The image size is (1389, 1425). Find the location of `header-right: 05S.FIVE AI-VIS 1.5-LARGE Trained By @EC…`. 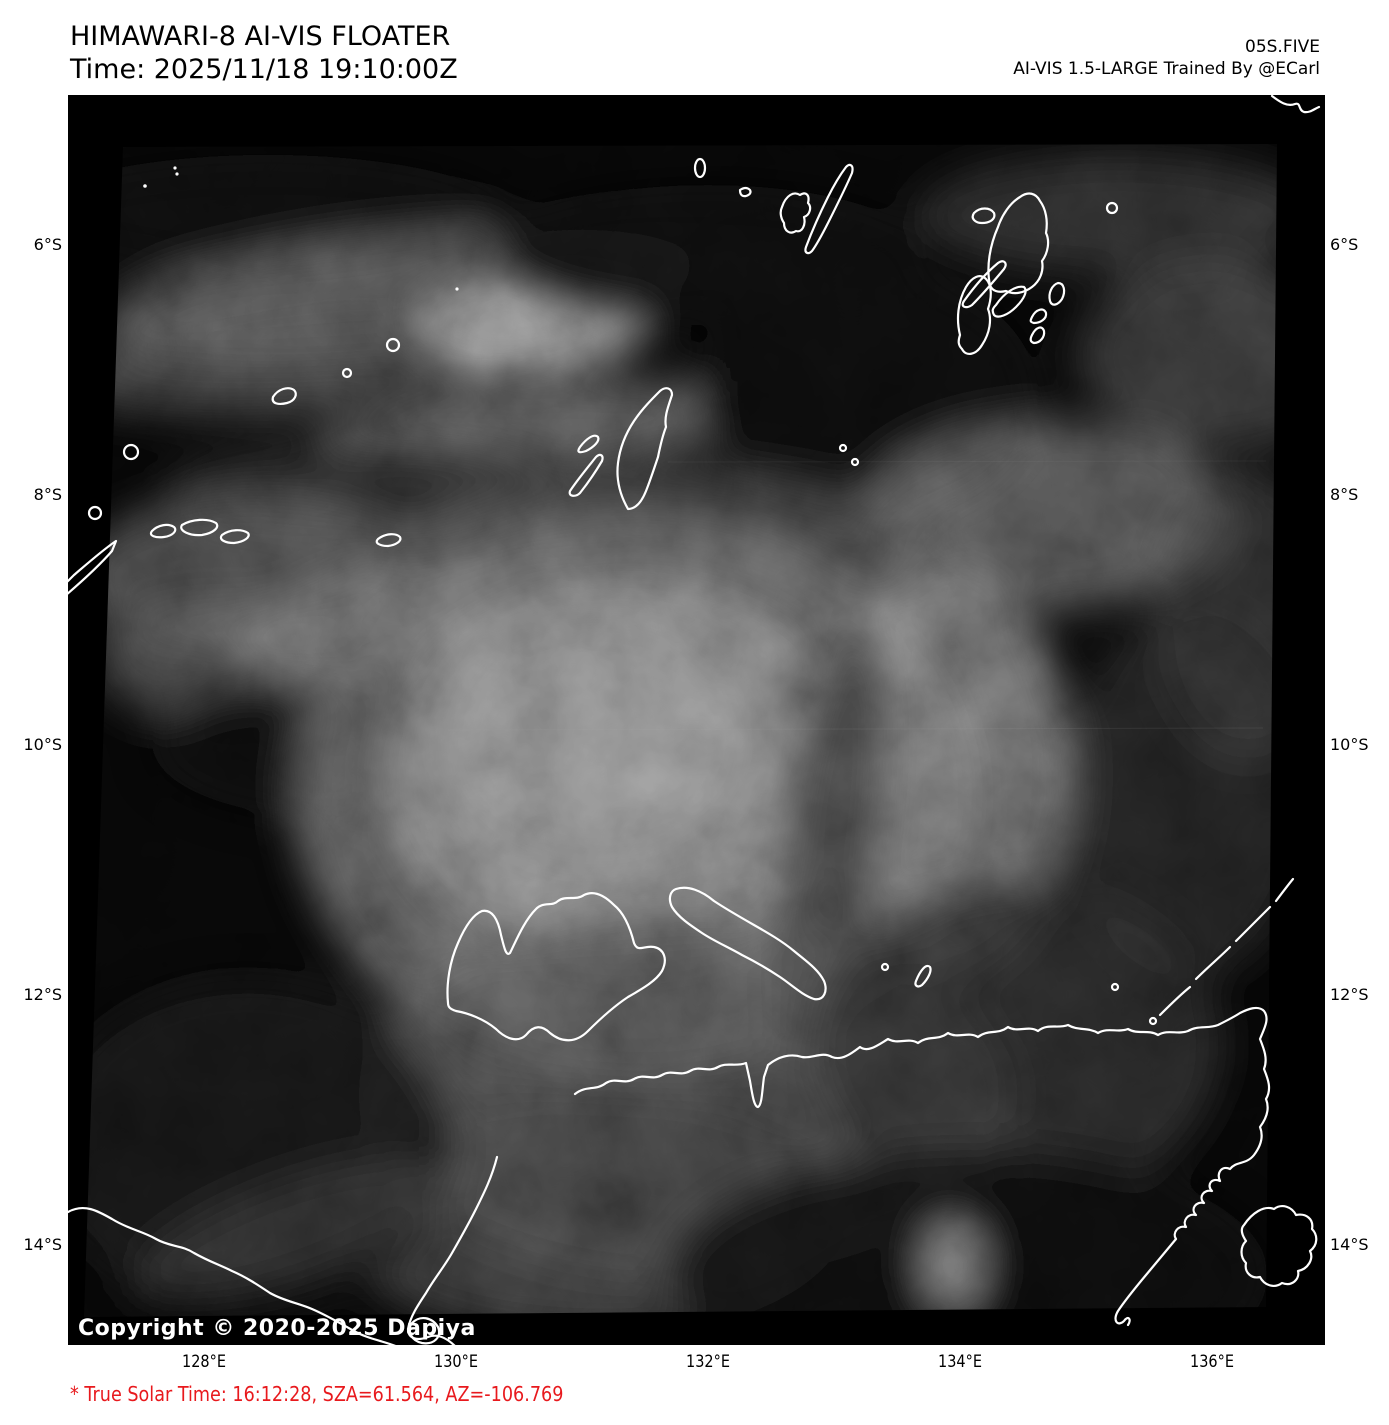

header-right: 05S.FIVE AI-VIS 1.5-LARGE Trained By @EC… is located at coordinates (1166, 58).